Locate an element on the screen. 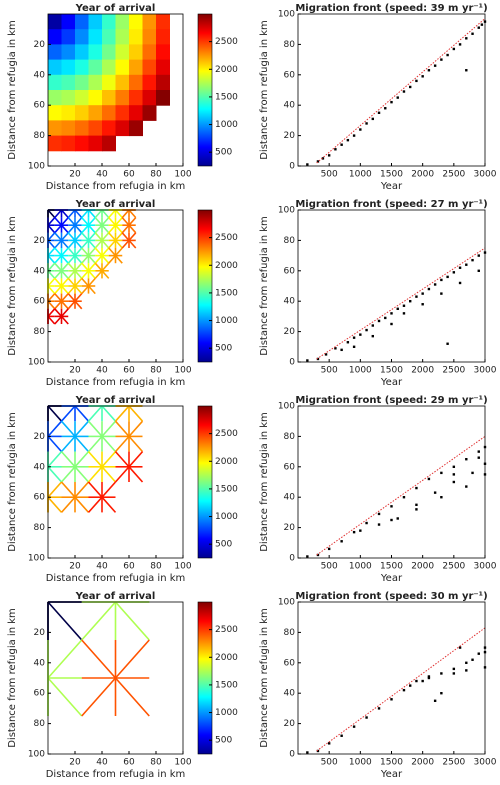 Image resolution: width=500 pixels, height=785 pixels. colorbar is located at coordinates (205, 286).